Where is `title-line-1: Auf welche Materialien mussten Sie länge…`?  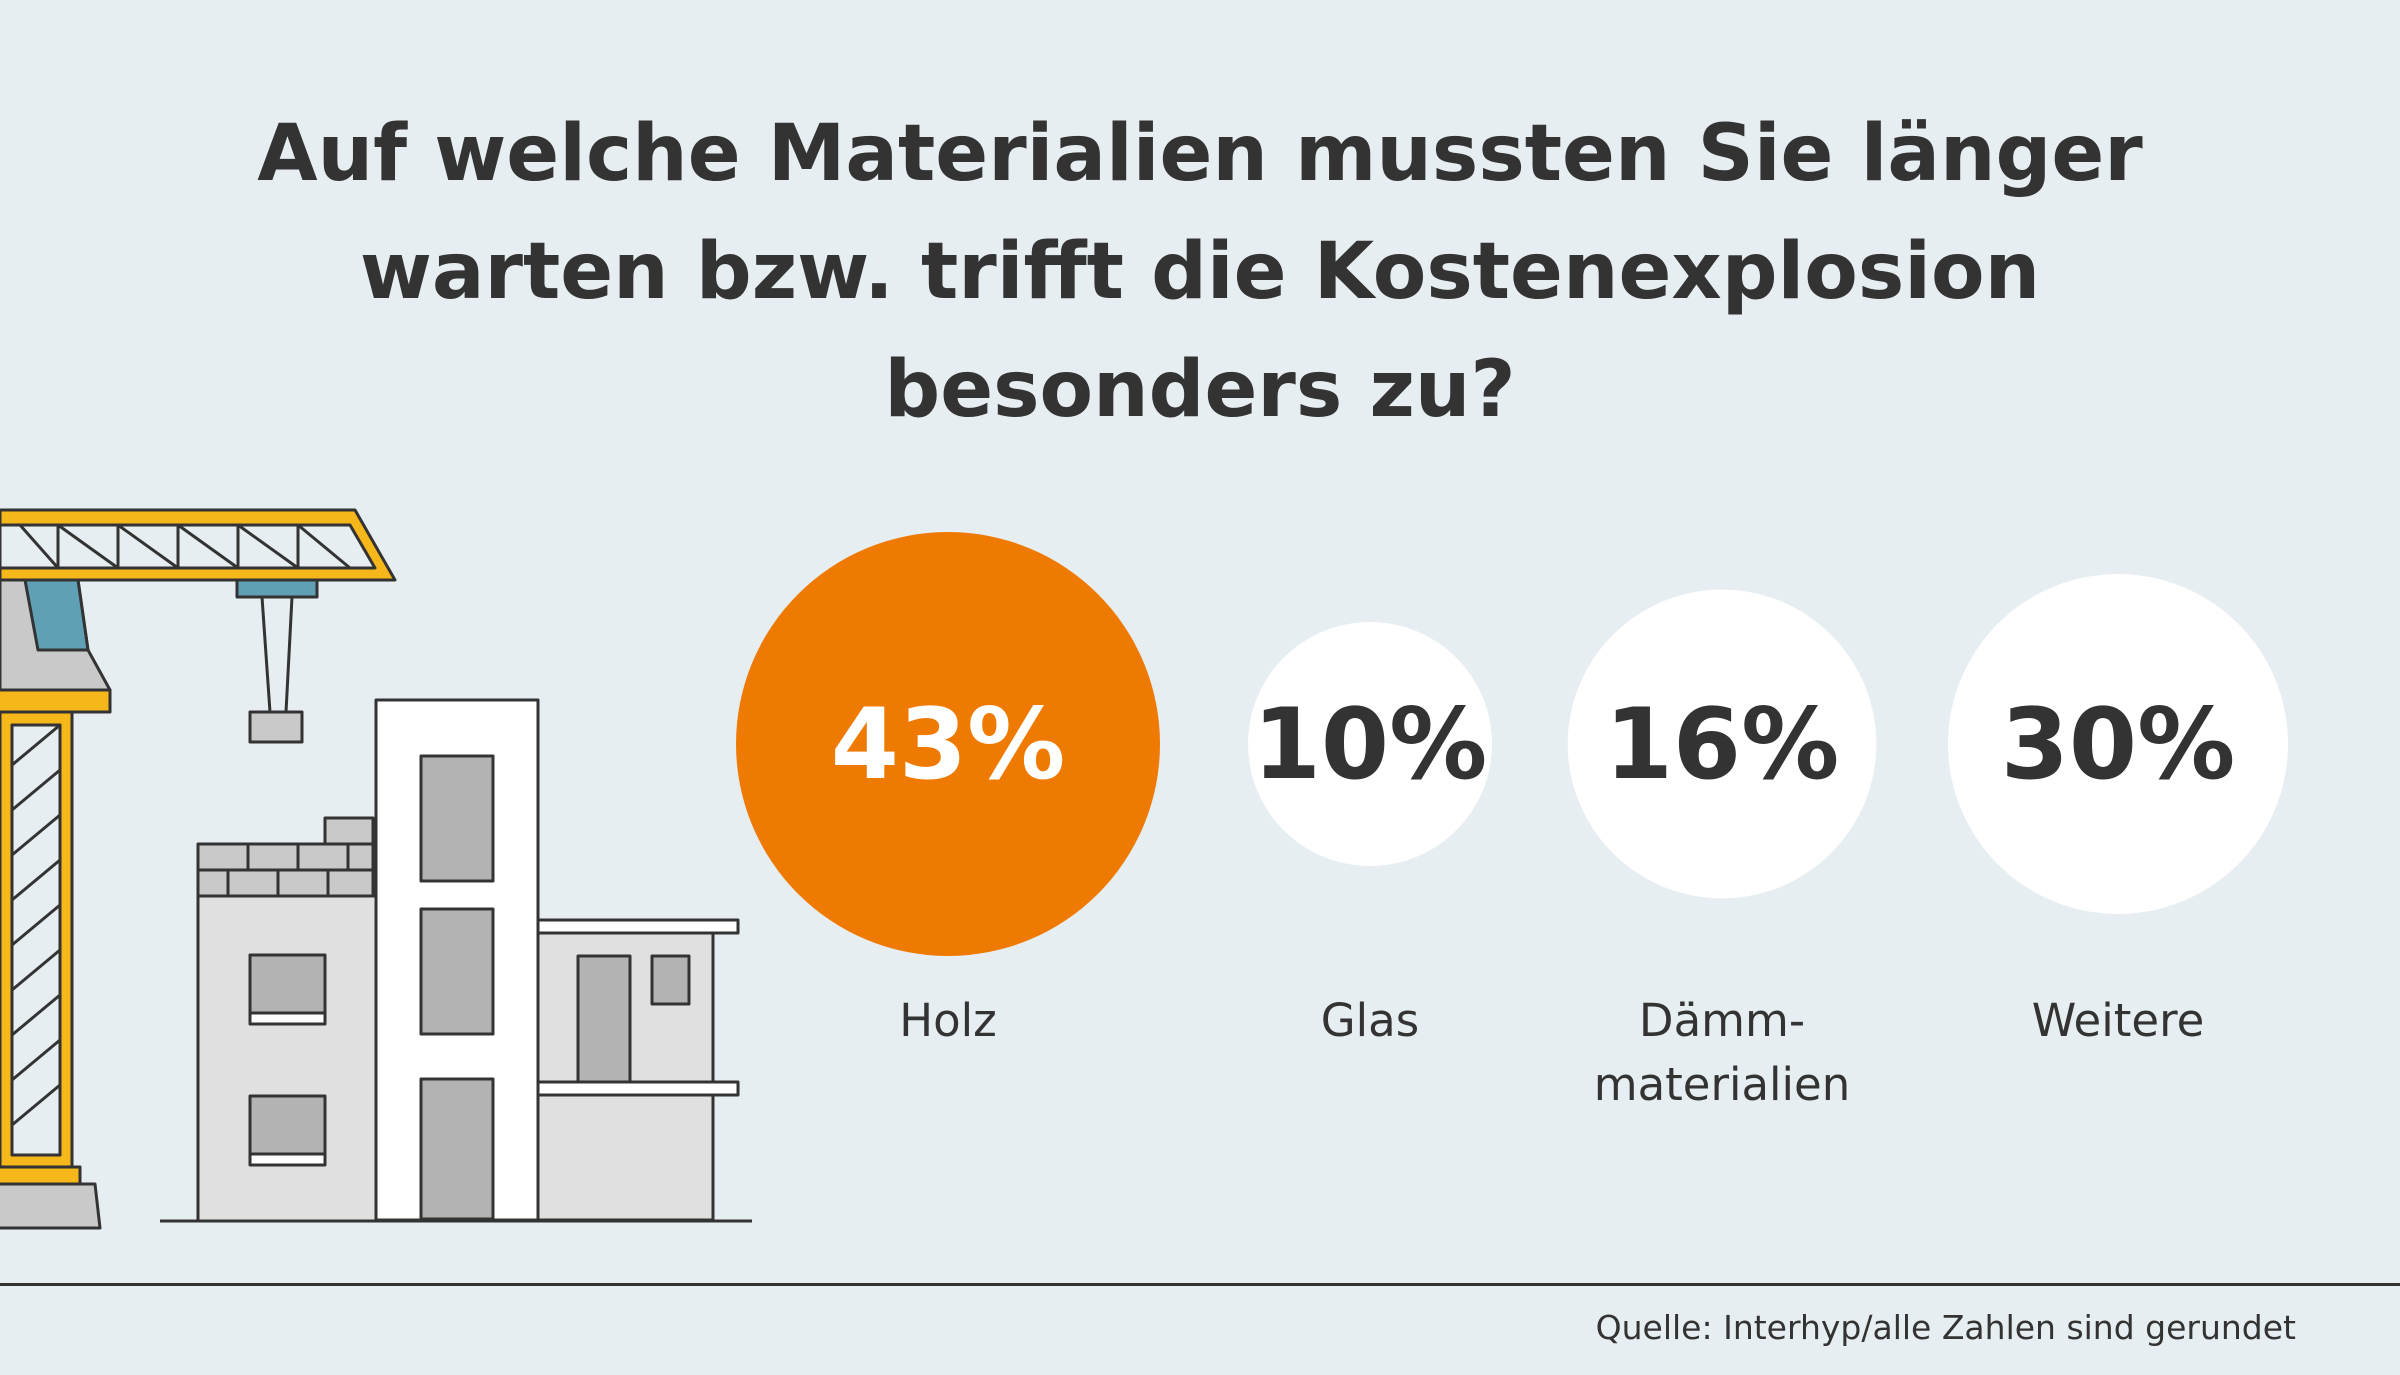 title-line-1: Auf welche Materialien mussten Sie länge… is located at coordinates (1200, 154).